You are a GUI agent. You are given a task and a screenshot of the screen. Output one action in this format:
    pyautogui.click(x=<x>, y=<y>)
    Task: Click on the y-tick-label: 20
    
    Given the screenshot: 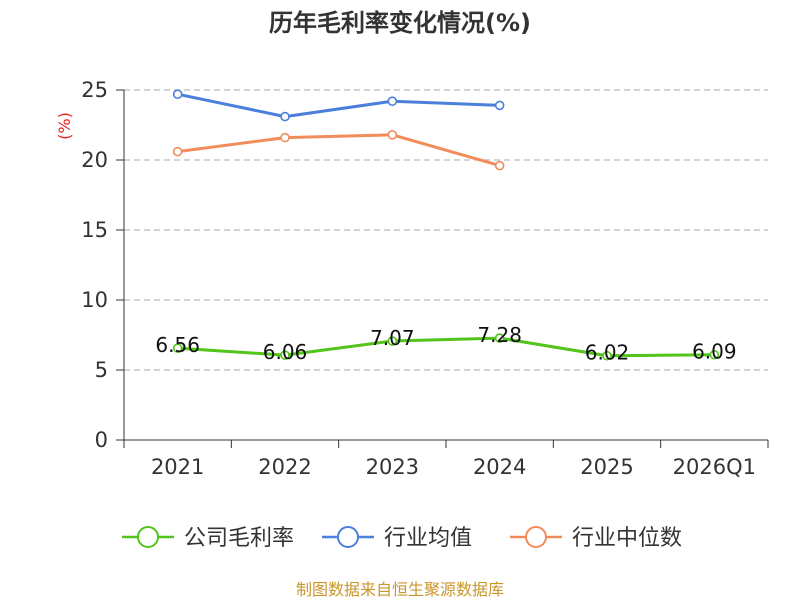 What is the action you would take?
    pyautogui.click(x=94, y=160)
    